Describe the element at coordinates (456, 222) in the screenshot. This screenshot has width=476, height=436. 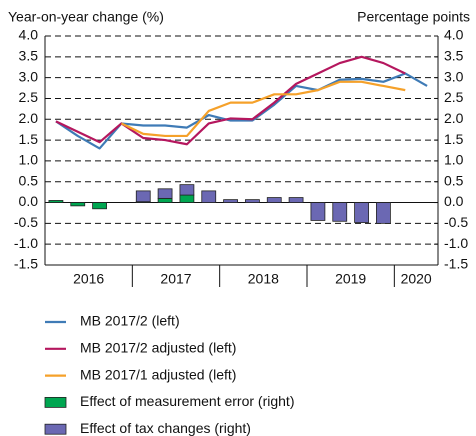
I see `y2-tick-label: -0.5` at that location.